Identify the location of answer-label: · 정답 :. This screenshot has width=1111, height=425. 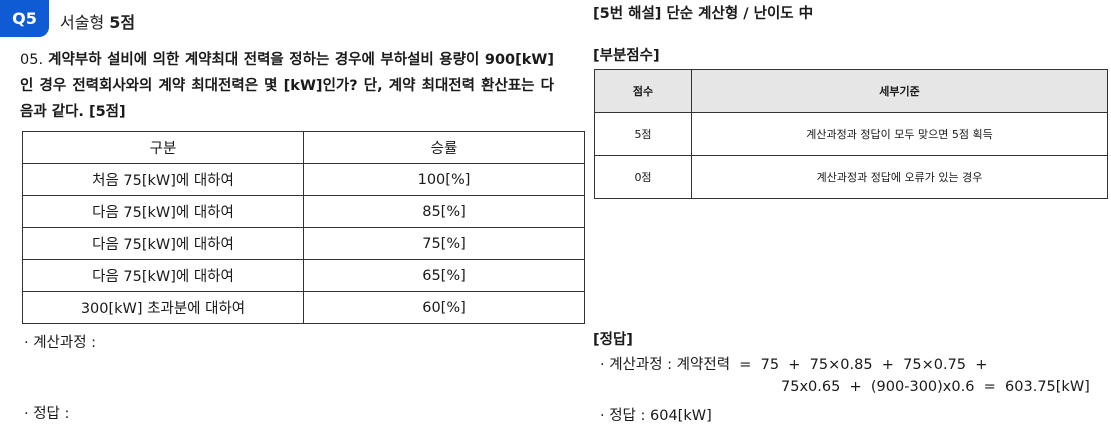
(47, 414).